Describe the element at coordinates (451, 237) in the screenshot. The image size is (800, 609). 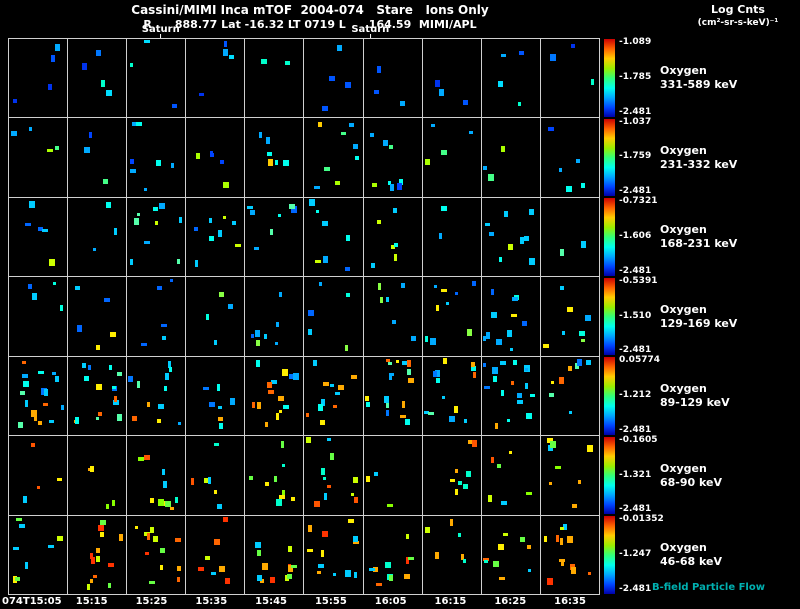
I see `panel-row3-col8` at that location.